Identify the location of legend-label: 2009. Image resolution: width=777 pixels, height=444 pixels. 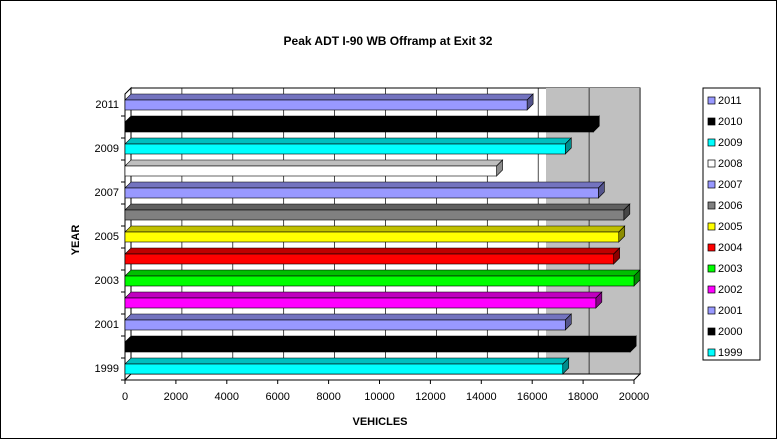
(730, 143).